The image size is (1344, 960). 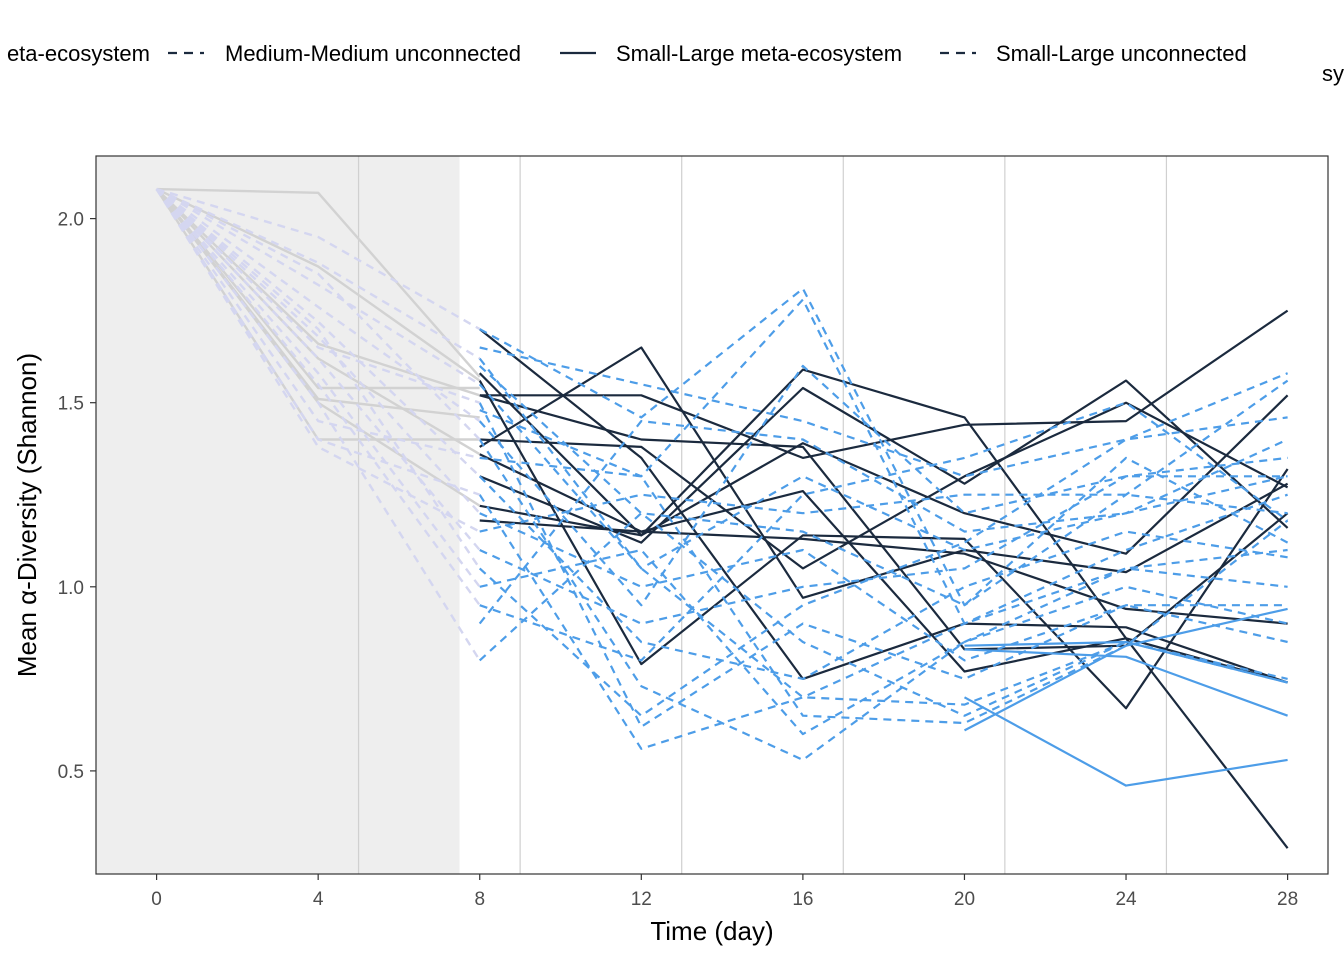 I want to click on y-axis: 0.5 1.0 1.5 2.0, so click(x=77, y=496).